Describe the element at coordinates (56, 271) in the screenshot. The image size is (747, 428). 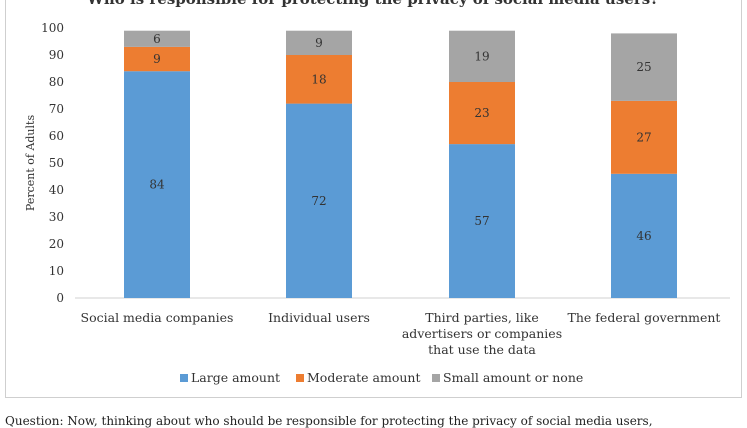
I see `y-tick-label: 10` at that location.